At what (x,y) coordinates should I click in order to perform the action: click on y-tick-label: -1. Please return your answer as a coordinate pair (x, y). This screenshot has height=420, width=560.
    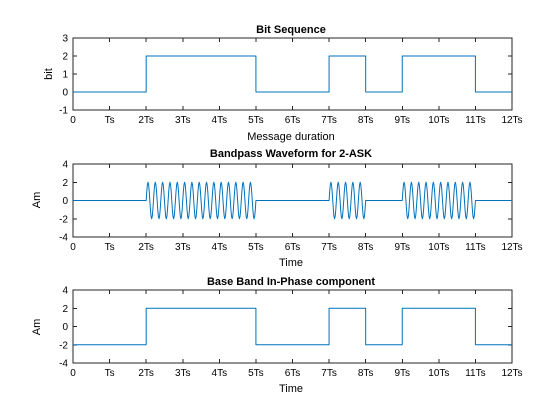
    Looking at the image, I should click on (63, 111).